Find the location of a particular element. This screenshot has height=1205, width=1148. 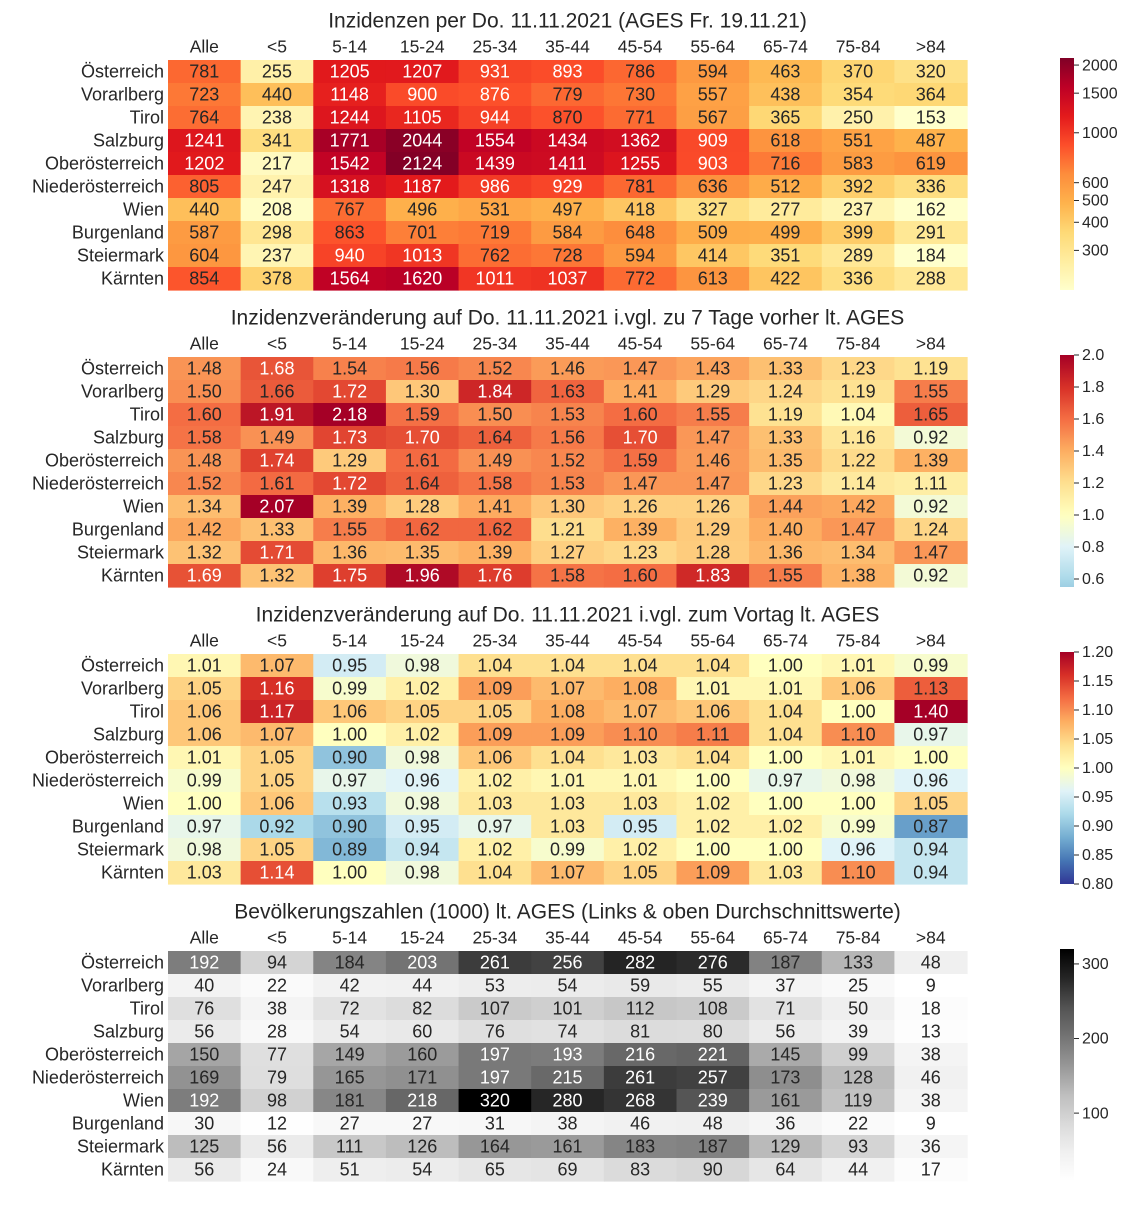

cell-value-label: 1.70 is located at coordinates (422, 437).